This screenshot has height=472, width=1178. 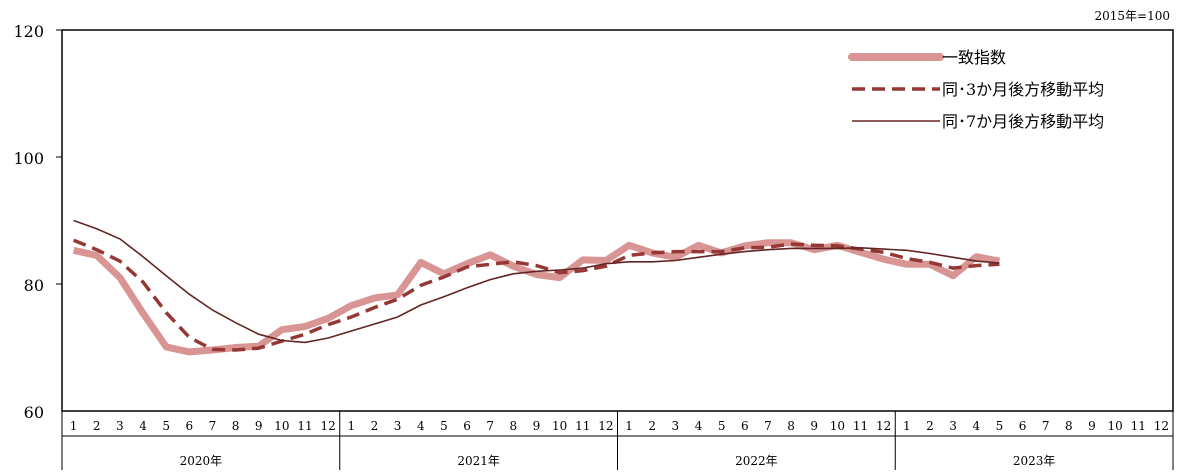 I want to click on x-tick-label-year: 2023年, so click(x=1034, y=461).